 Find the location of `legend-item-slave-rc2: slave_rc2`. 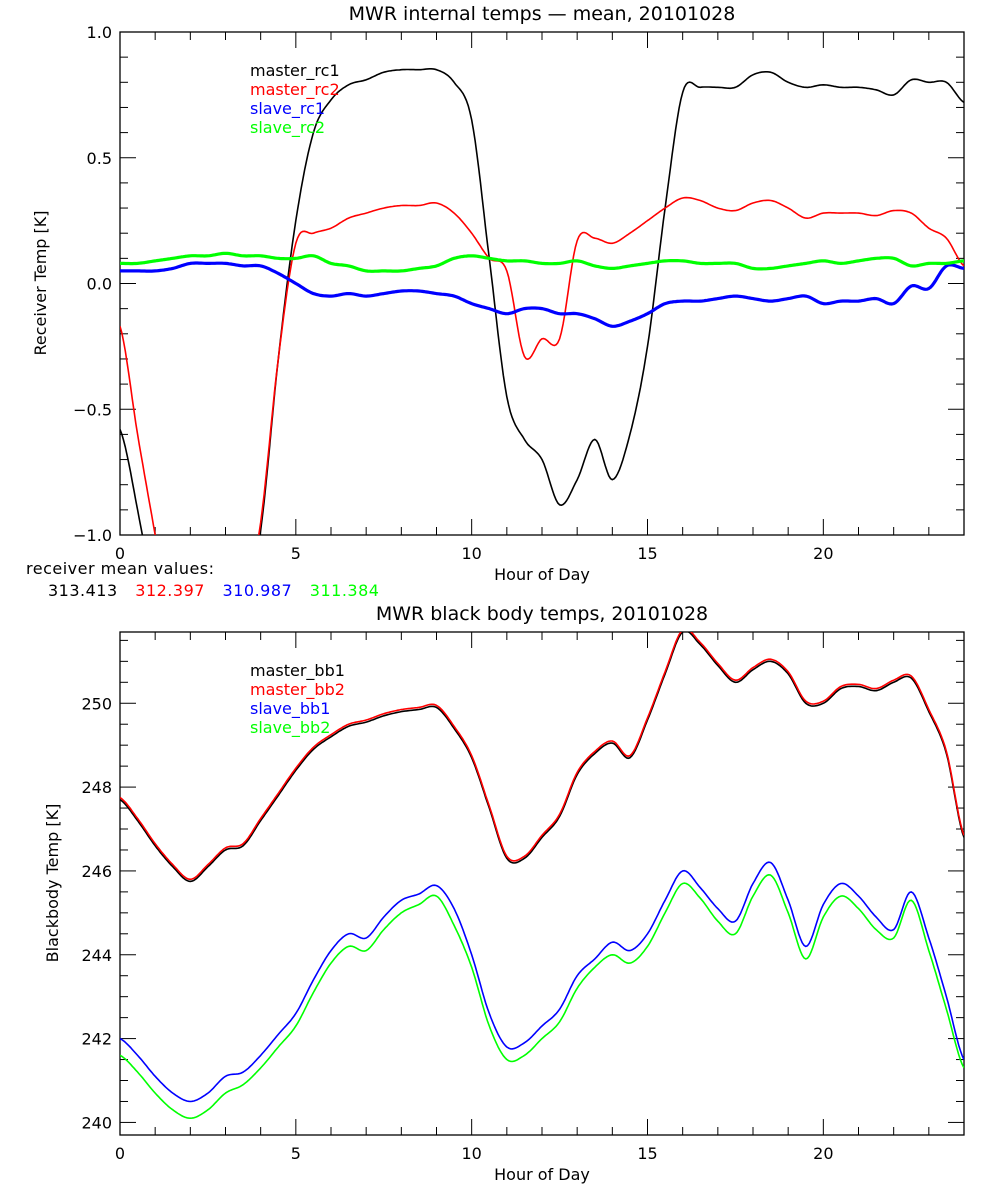

legend-item-slave-rc2: slave_rc2 is located at coordinates (287, 128).